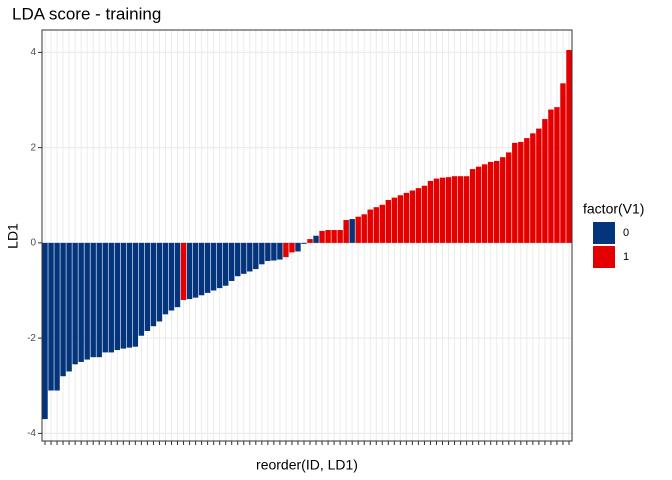 Image resolution: width=672 pixels, height=480 pixels. Describe the element at coordinates (13, 236) in the screenshot. I see `y-axis-label: LD1` at that location.